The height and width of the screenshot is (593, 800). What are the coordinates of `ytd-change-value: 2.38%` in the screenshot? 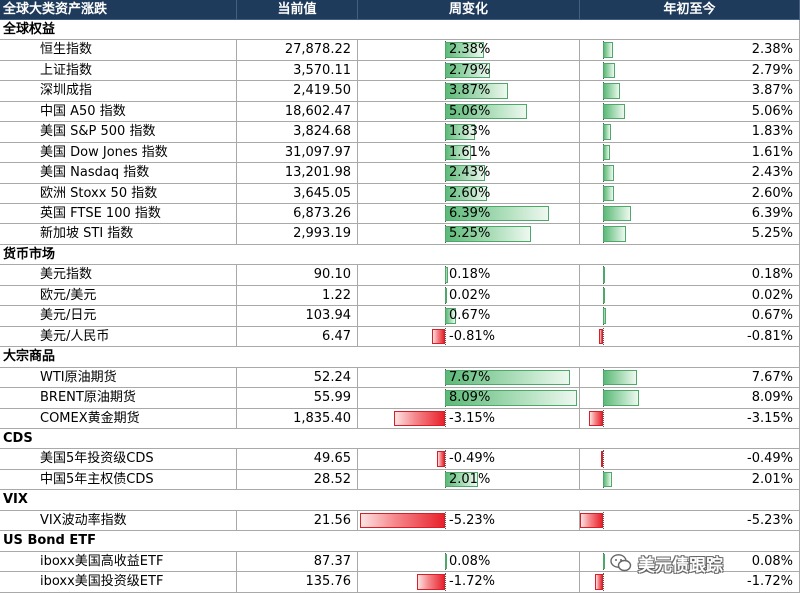 It's located at (772, 49).